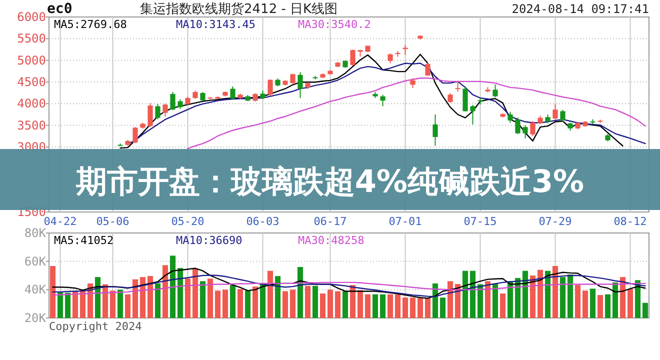 The height and width of the screenshot is (360, 660). Describe the element at coordinates (209, 240) in the screenshot. I see `text: MA10:36690` at that location.